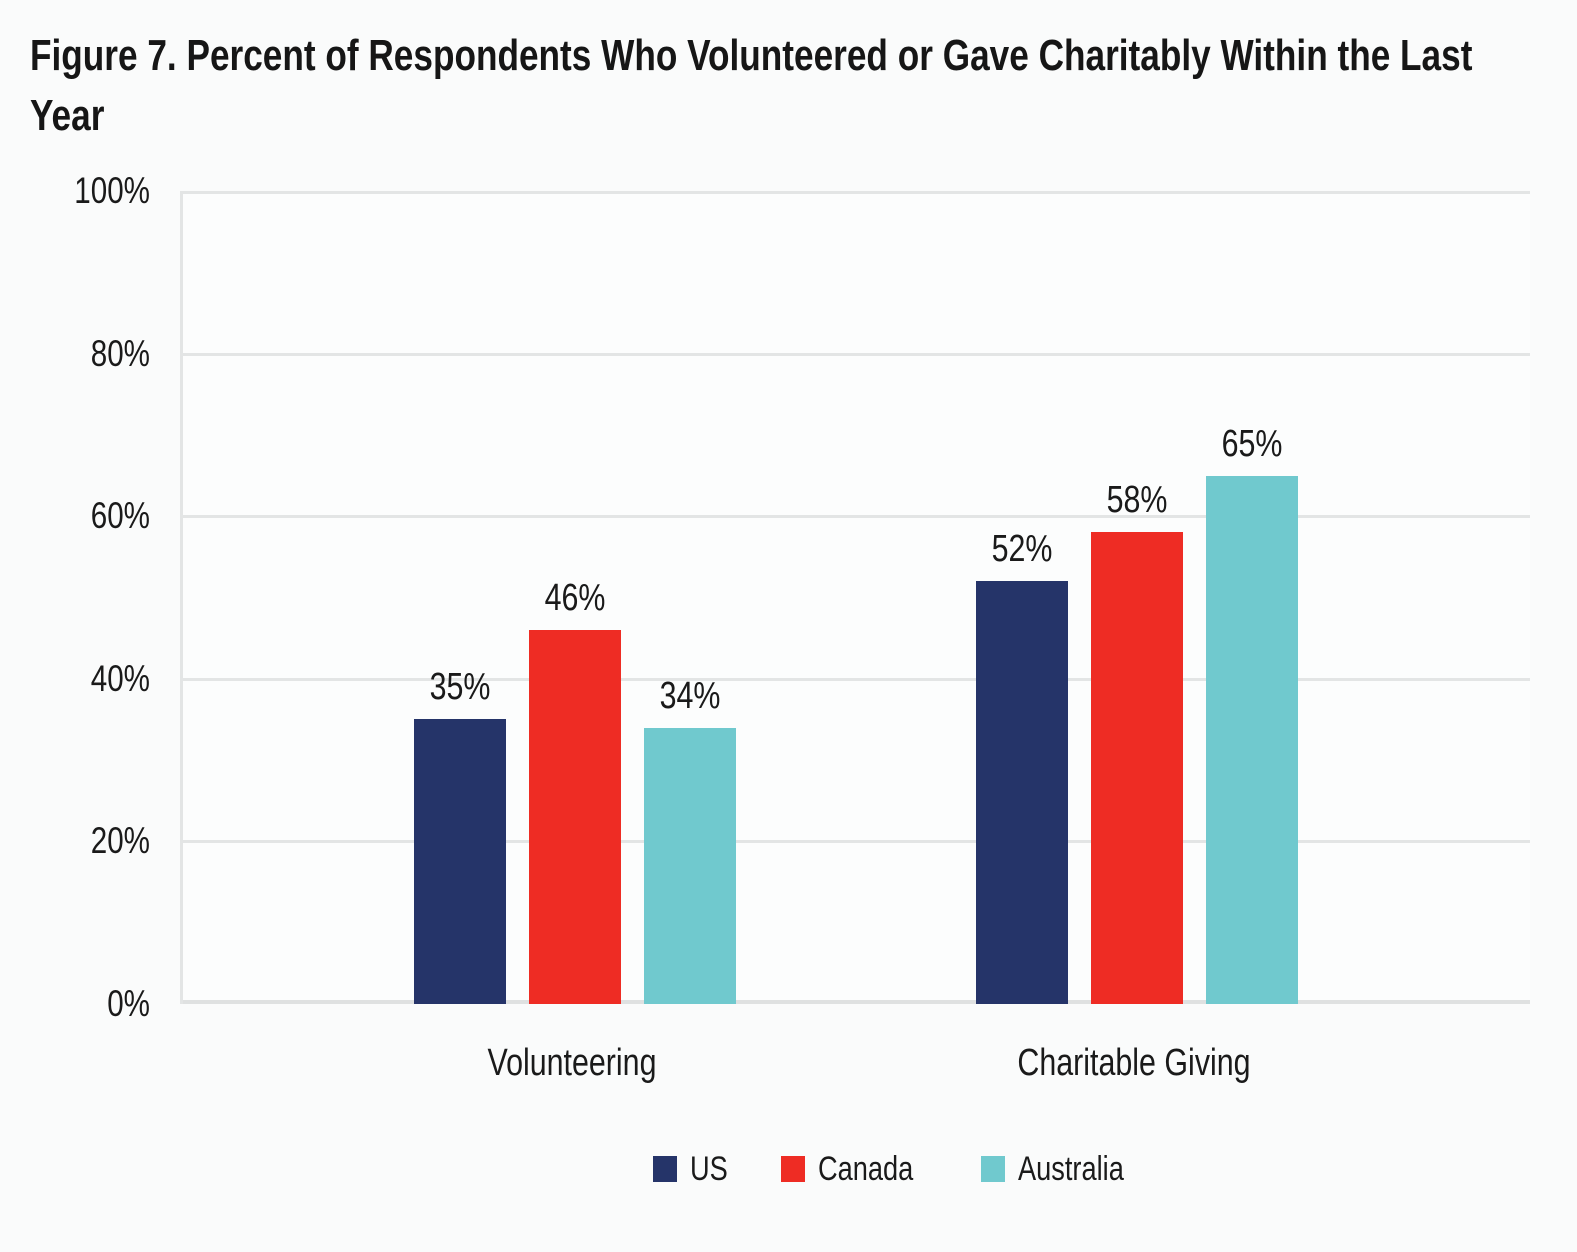 The image size is (1577, 1252). What do you see at coordinates (1134, 1063) in the screenshot?
I see `x-label-charitable-giving: Charitable Giving` at bounding box center [1134, 1063].